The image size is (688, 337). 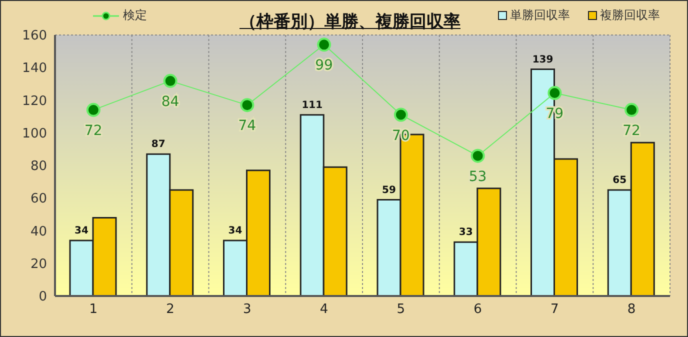 What do you see at coordinates (158, 144) in the screenshot?
I see `data-label: 87` at bounding box center [158, 144].